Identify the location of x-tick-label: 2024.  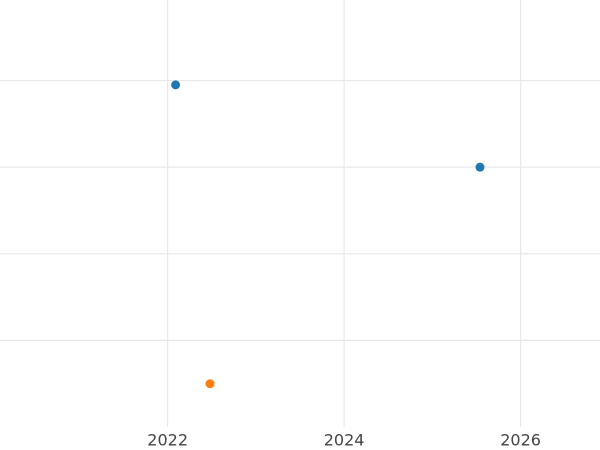
(344, 440).